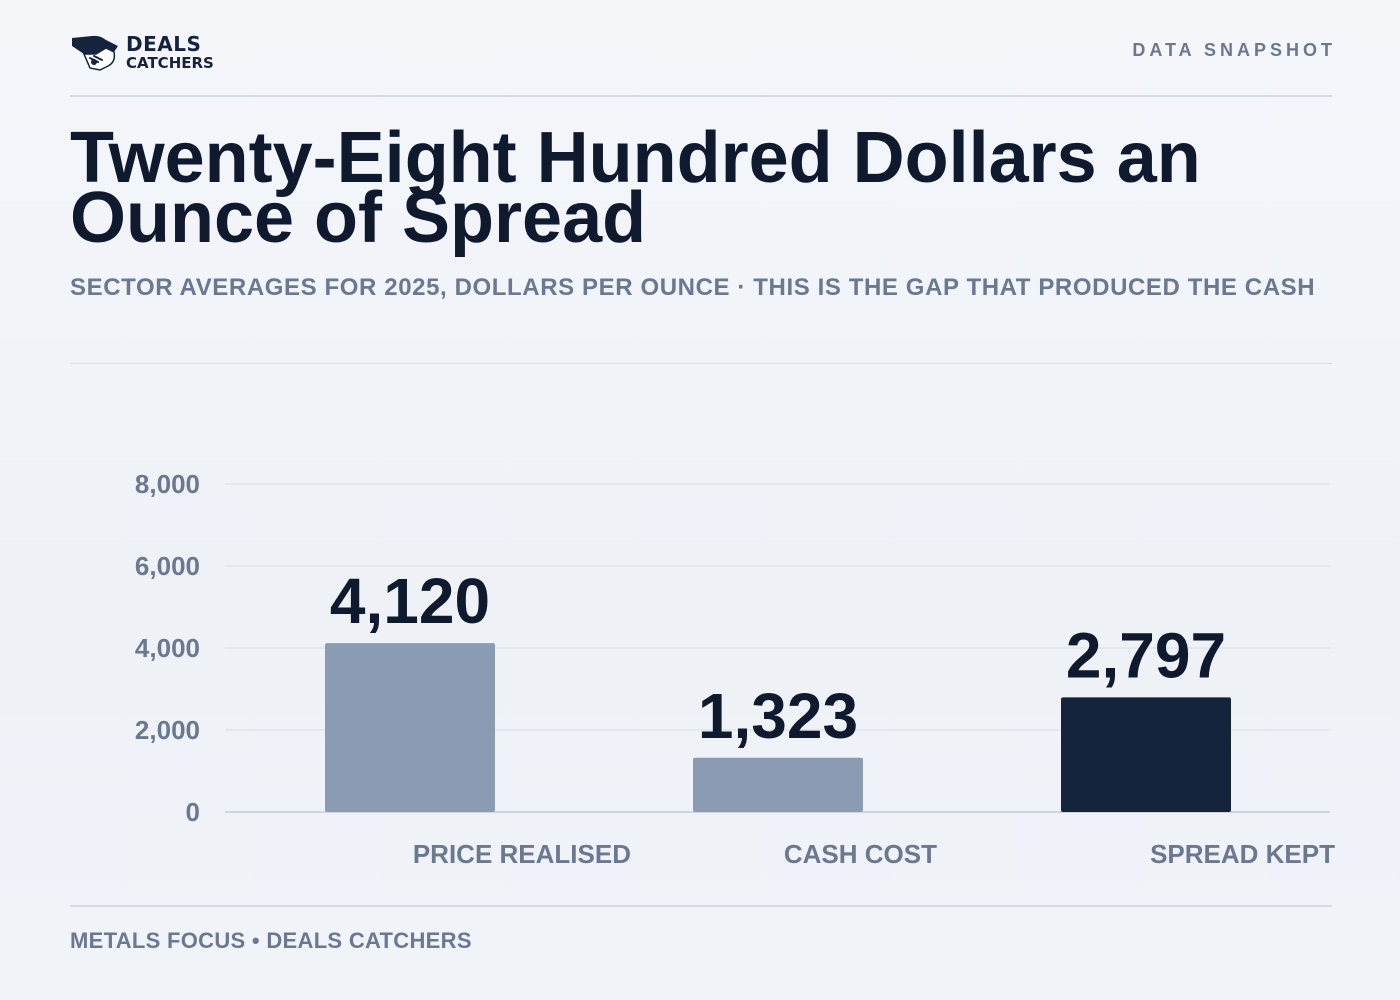  Describe the element at coordinates (271, 940) in the screenshot. I see `source-note: METALS FOCUS • DEALS CATCHERS` at that location.